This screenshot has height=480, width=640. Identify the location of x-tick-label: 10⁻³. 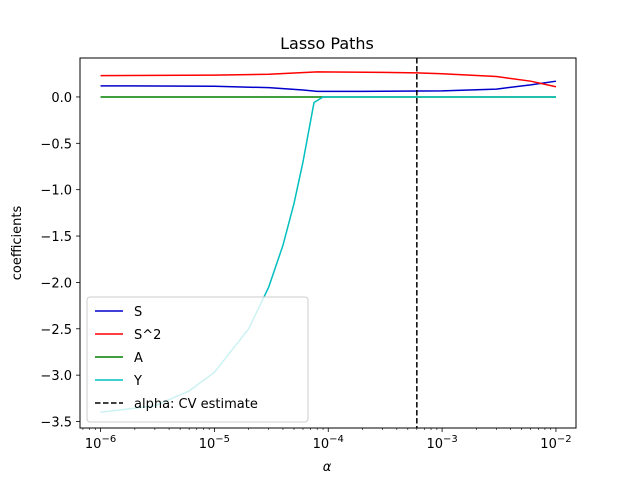
(441, 443).